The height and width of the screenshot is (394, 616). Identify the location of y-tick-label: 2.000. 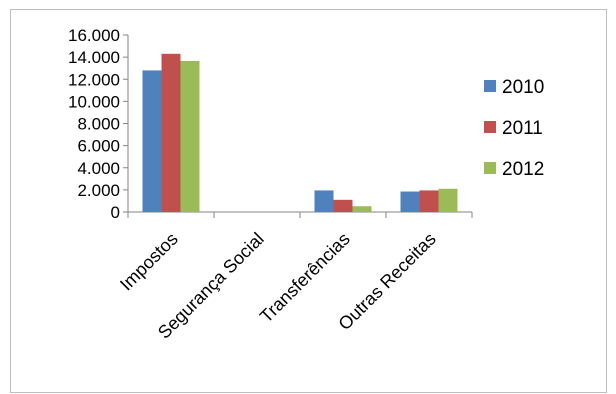
(98, 190).